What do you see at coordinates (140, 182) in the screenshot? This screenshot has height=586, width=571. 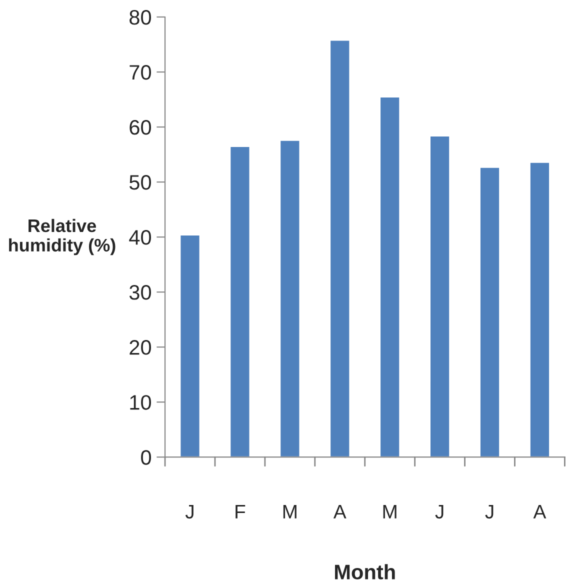 I see `y-tick-label: 50` at bounding box center [140, 182].